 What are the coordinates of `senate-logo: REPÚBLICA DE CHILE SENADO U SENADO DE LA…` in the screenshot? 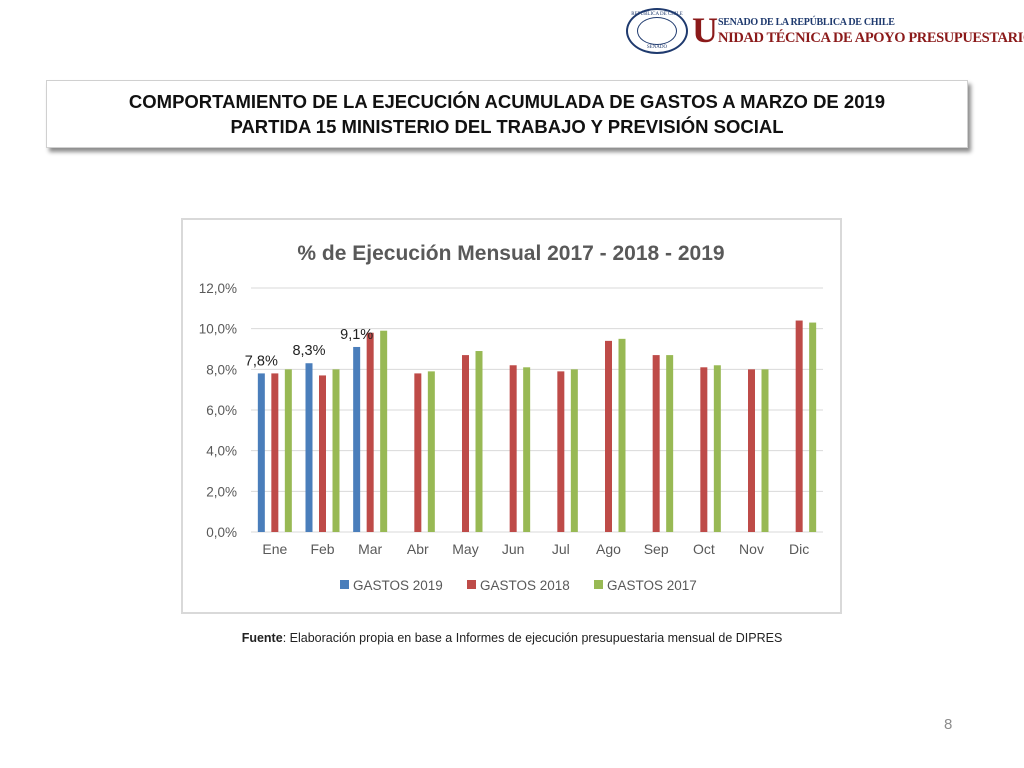 It's located at (825, 32).